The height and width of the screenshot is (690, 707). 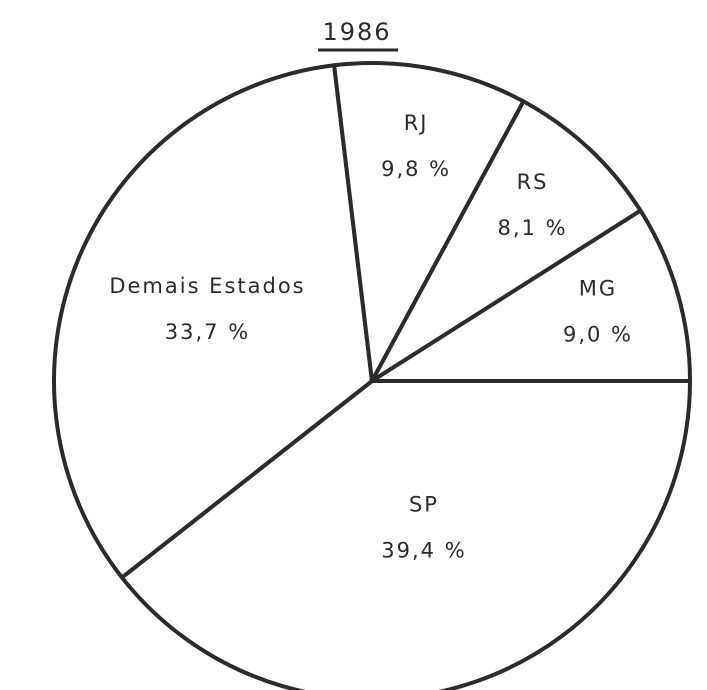 What do you see at coordinates (207, 286) in the screenshot?
I see `slice-label: Demais Estados` at bounding box center [207, 286].